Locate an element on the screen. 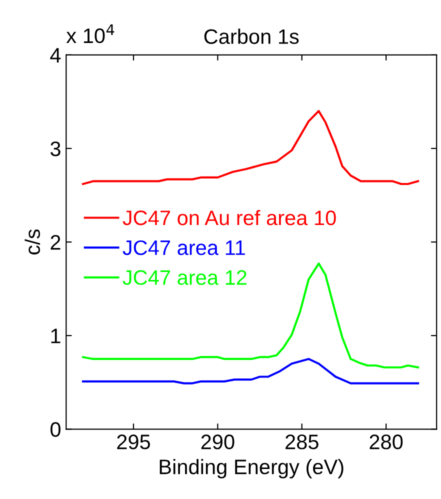 This screenshot has width=441, height=499. x-tick-label: 280 is located at coordinates (386, 442).